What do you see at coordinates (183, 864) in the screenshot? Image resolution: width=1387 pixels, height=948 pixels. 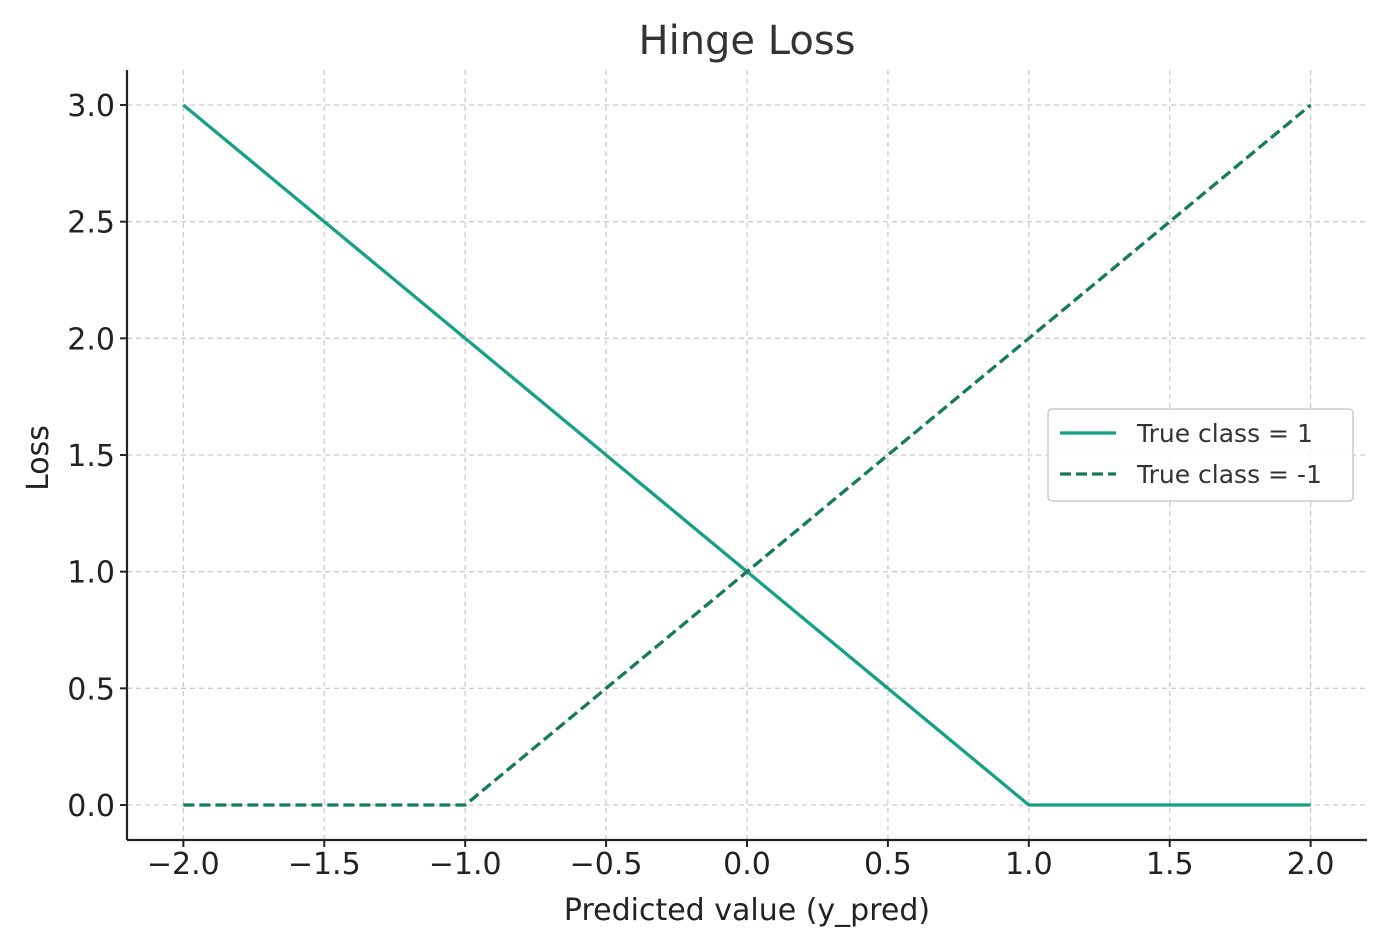 I see `x-tick-label-minusminus-2-0: −2.0` at bounding box center [183, 864].